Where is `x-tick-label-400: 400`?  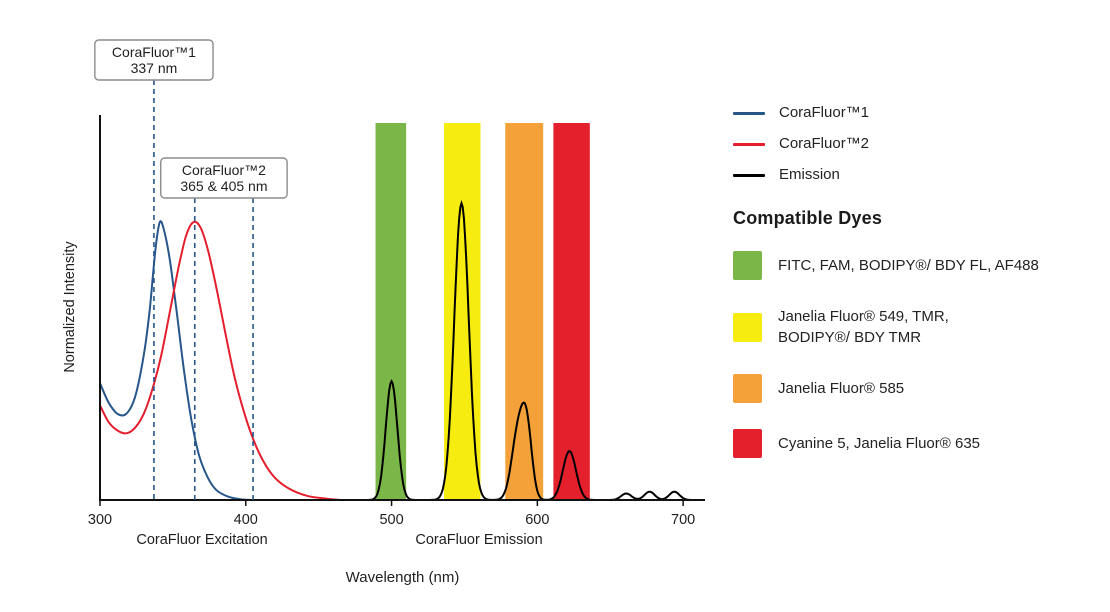 x-tick-label-400: 400 is located at coordinates (246, 520).